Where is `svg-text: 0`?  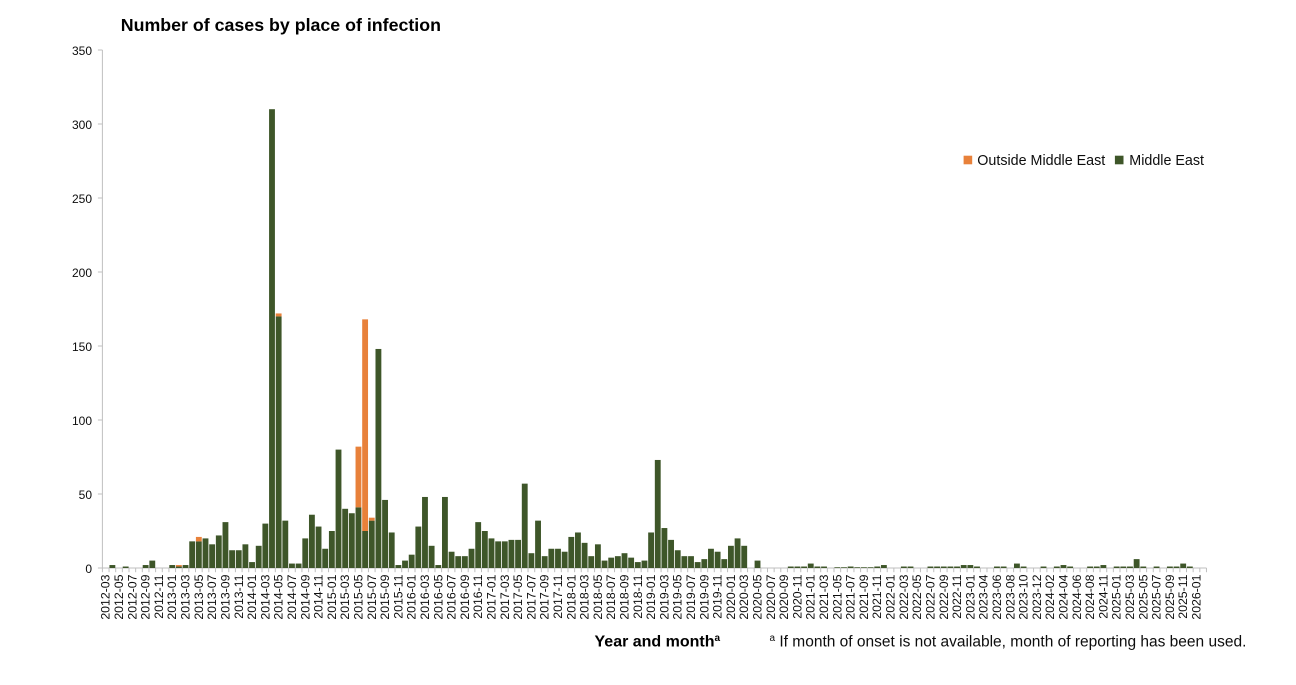 svg-text: 0 is located at coordinates (88, 569).